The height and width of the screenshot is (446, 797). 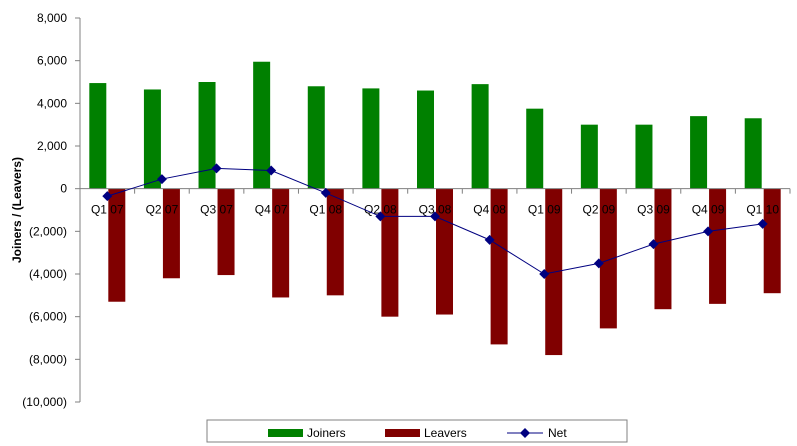 What do you see at coordinates (653, 210) in the screenshot?
I see `x-tick-label: Q3 09` at bounding box center [653, 210].